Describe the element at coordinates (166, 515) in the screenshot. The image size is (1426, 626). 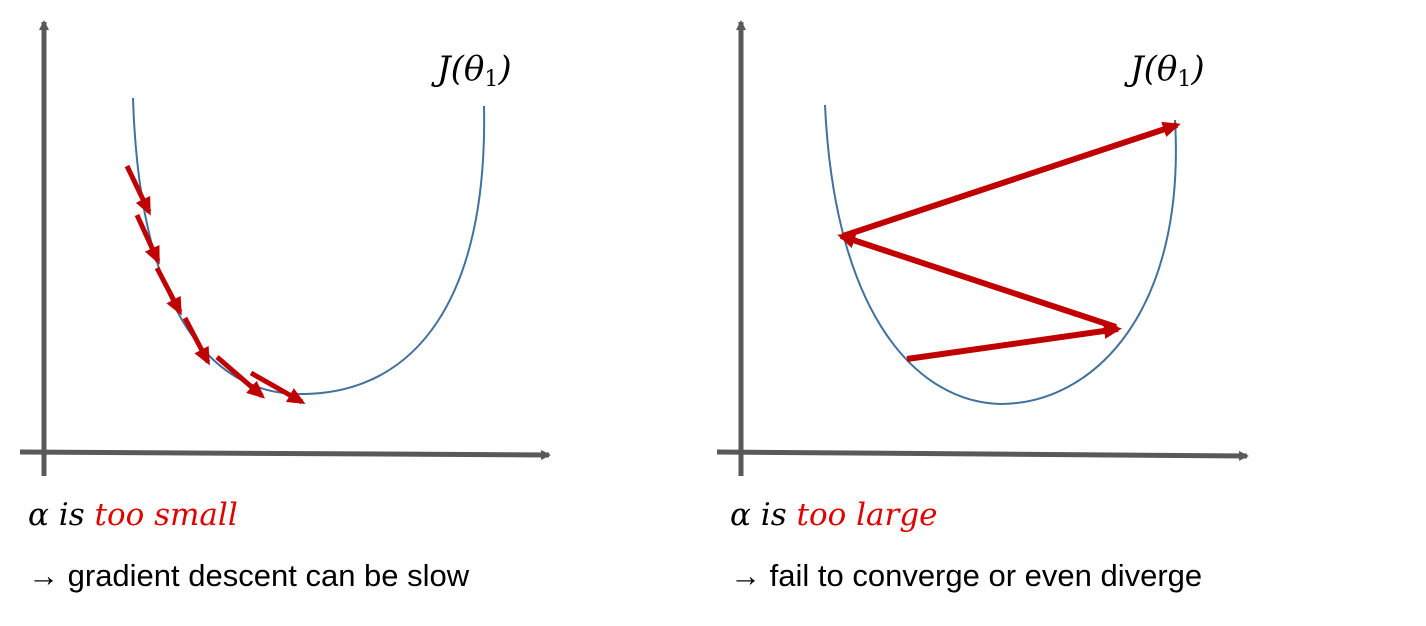
I see `left-caption-emphasis: too small` at that location.